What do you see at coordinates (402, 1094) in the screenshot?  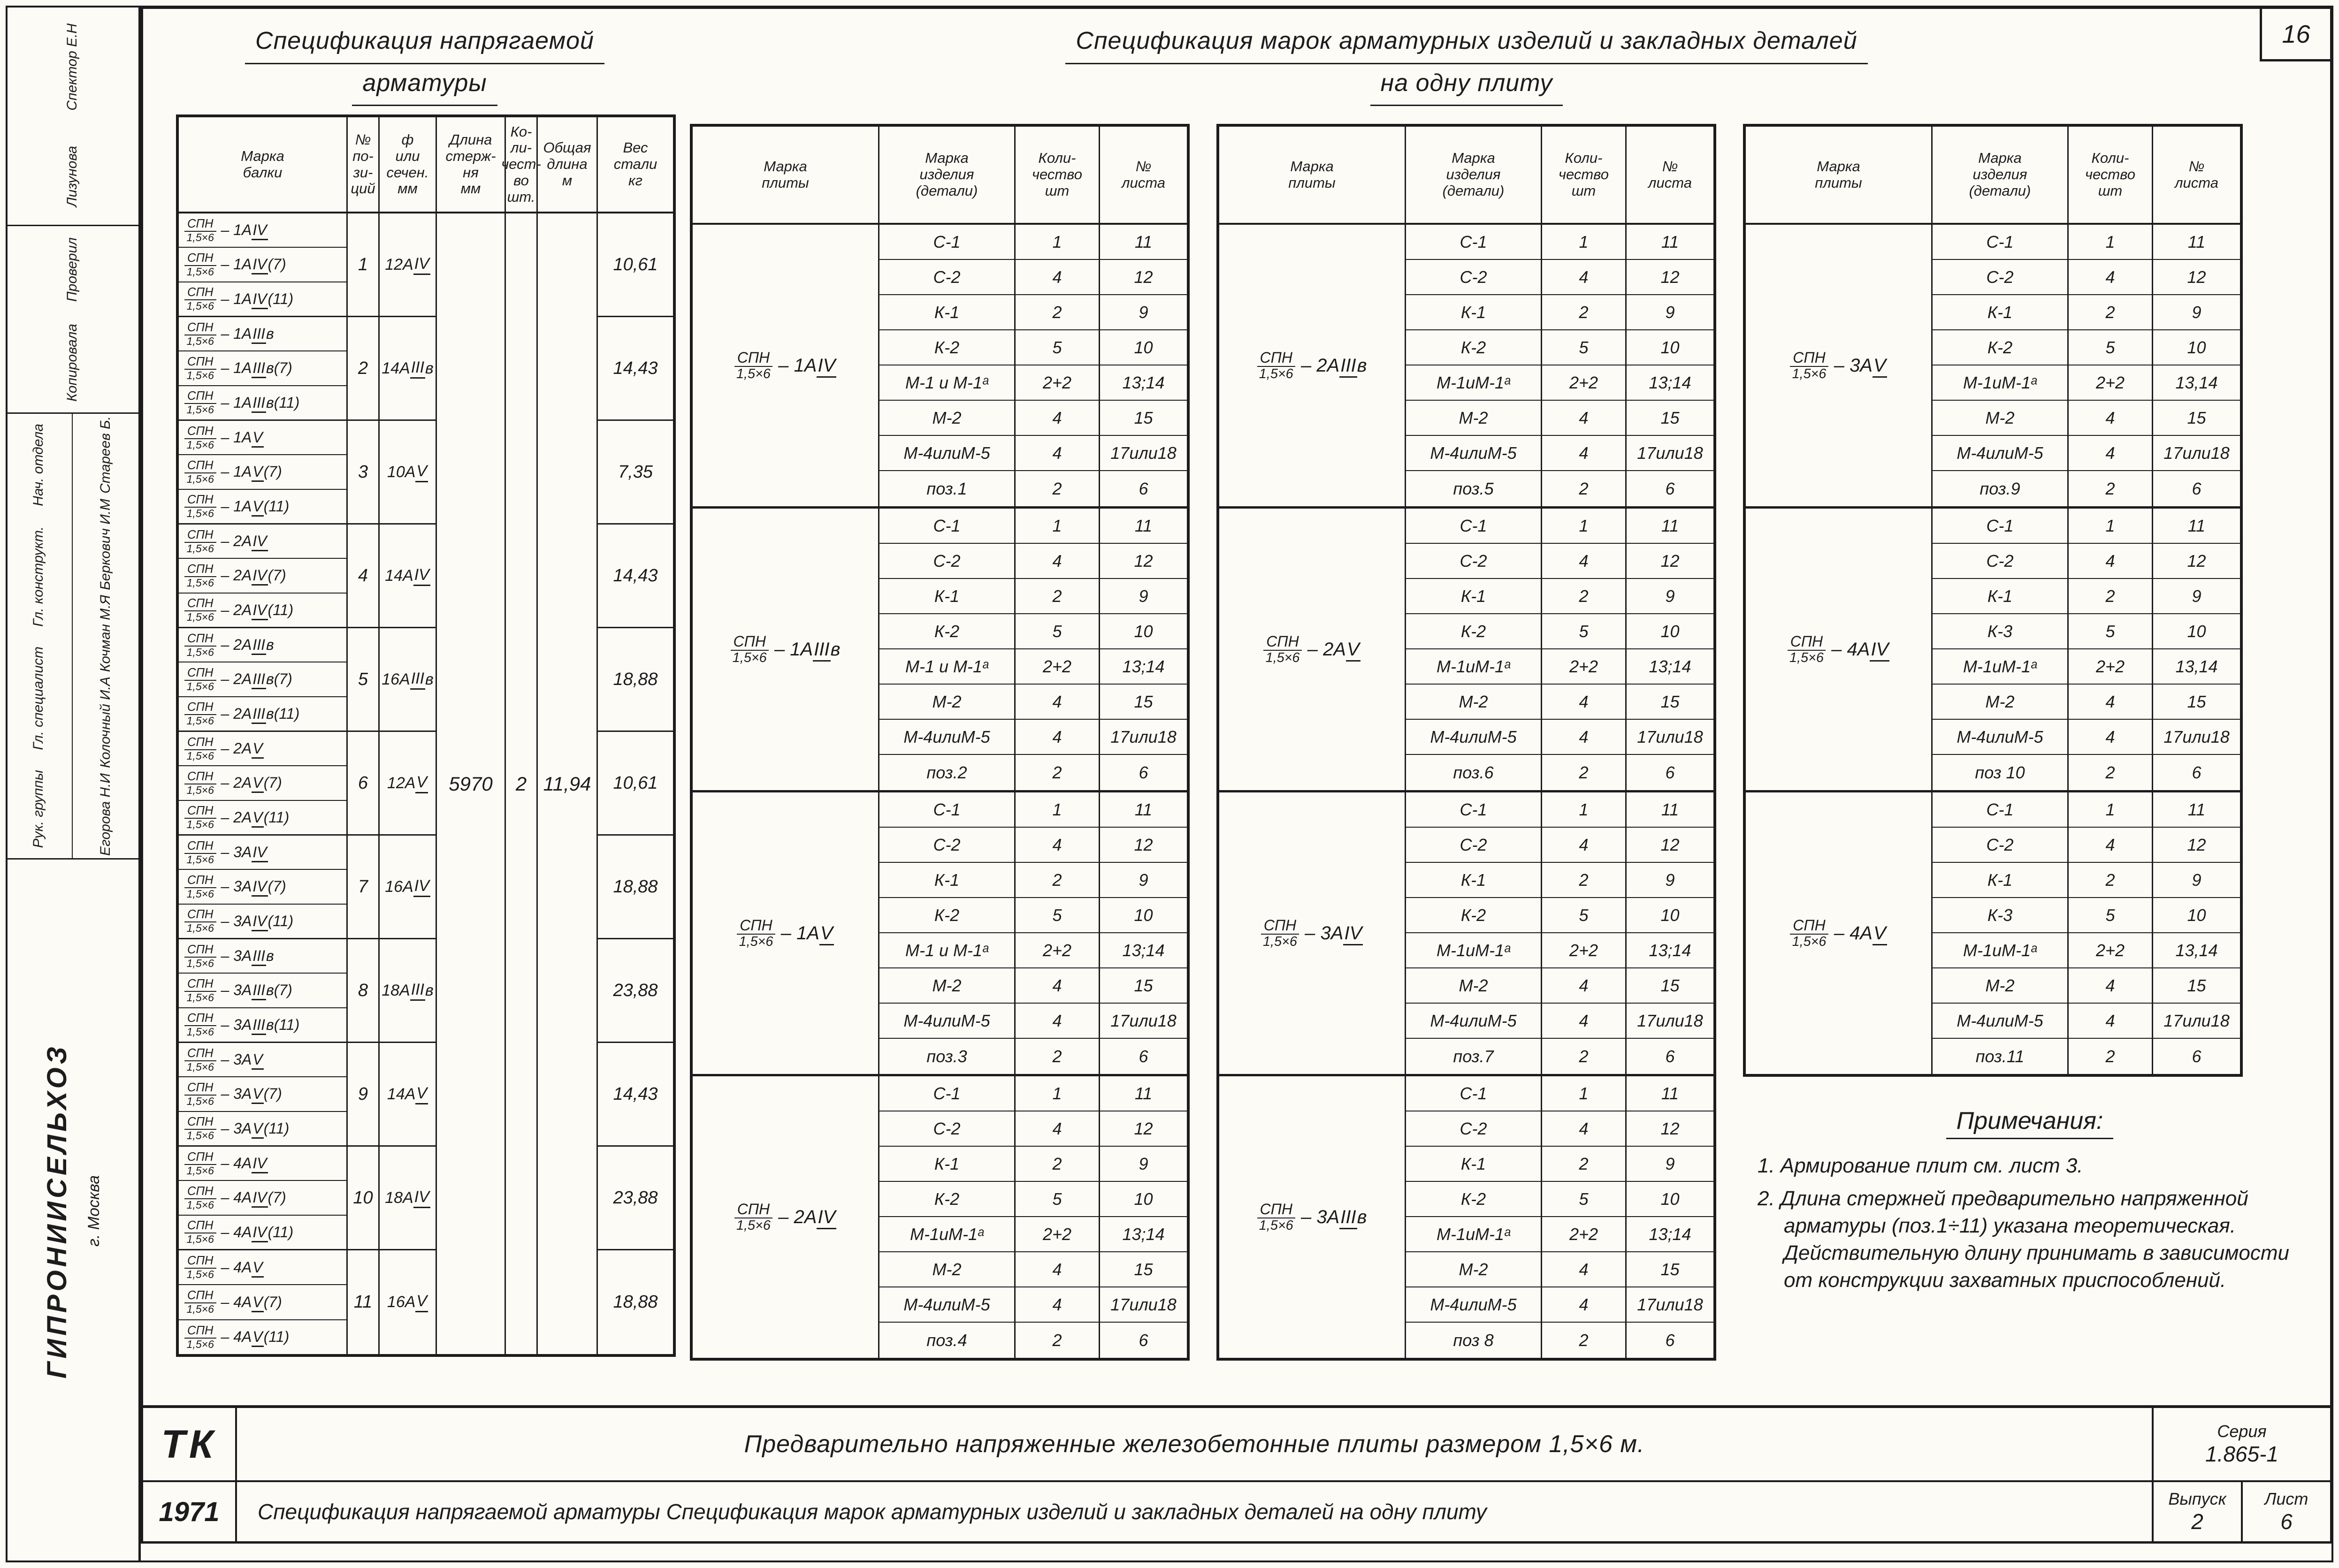 I see `diameter-size: 14А` at bounding box center [402, 1094].